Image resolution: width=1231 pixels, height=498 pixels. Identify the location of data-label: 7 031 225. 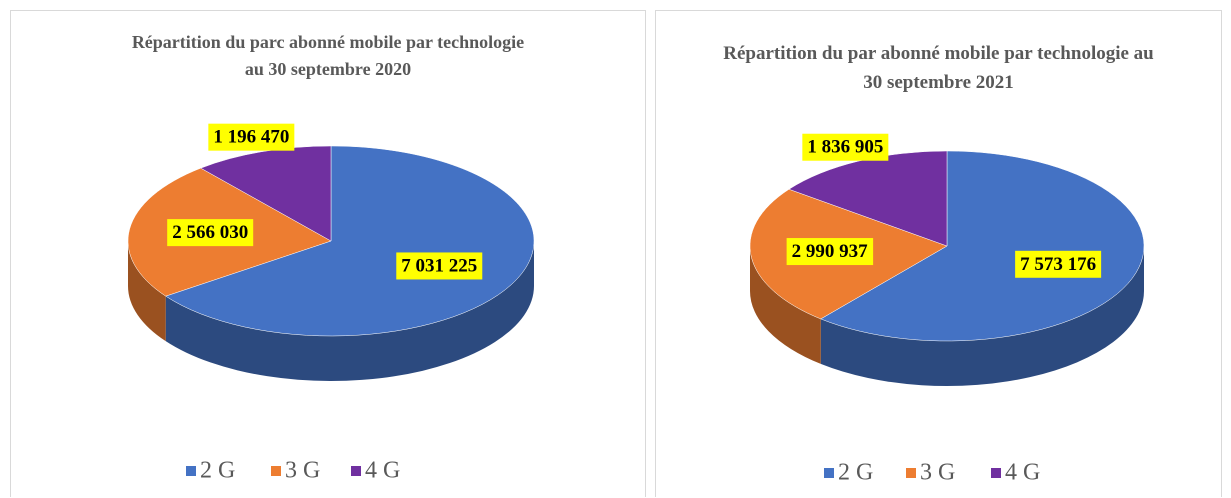
(439, 265).